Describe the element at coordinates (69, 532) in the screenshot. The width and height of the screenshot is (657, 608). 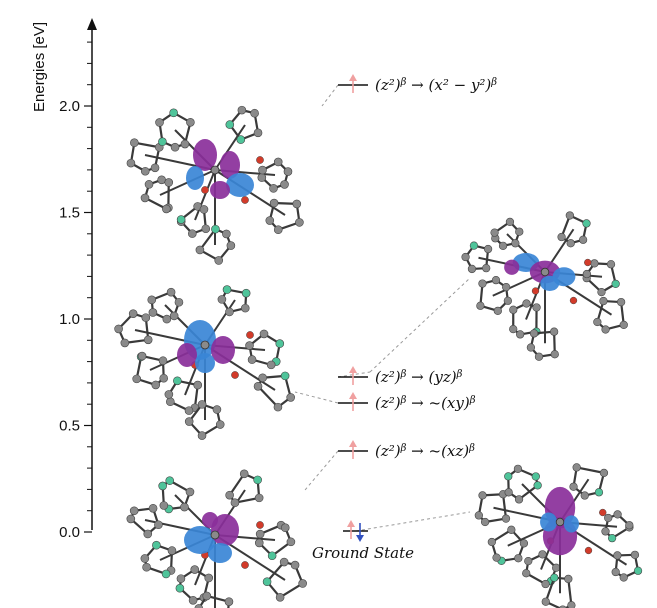
I see `tick-label: 0.0` at that location.